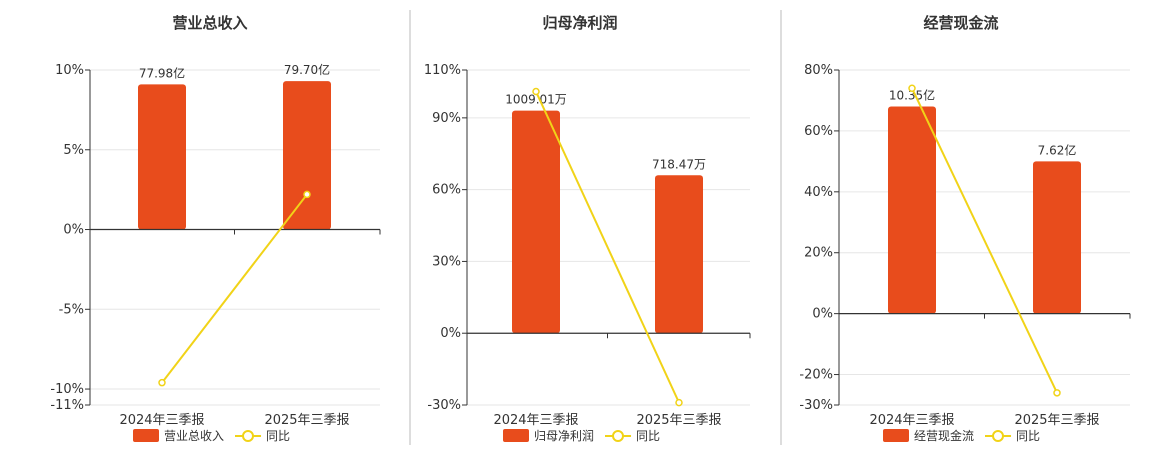 This screenshot has width=1160, height=450. Describe the element at coordinates (1057, 149) in the screenshot. I see `bar-value-label: 7.62亿` at that location.